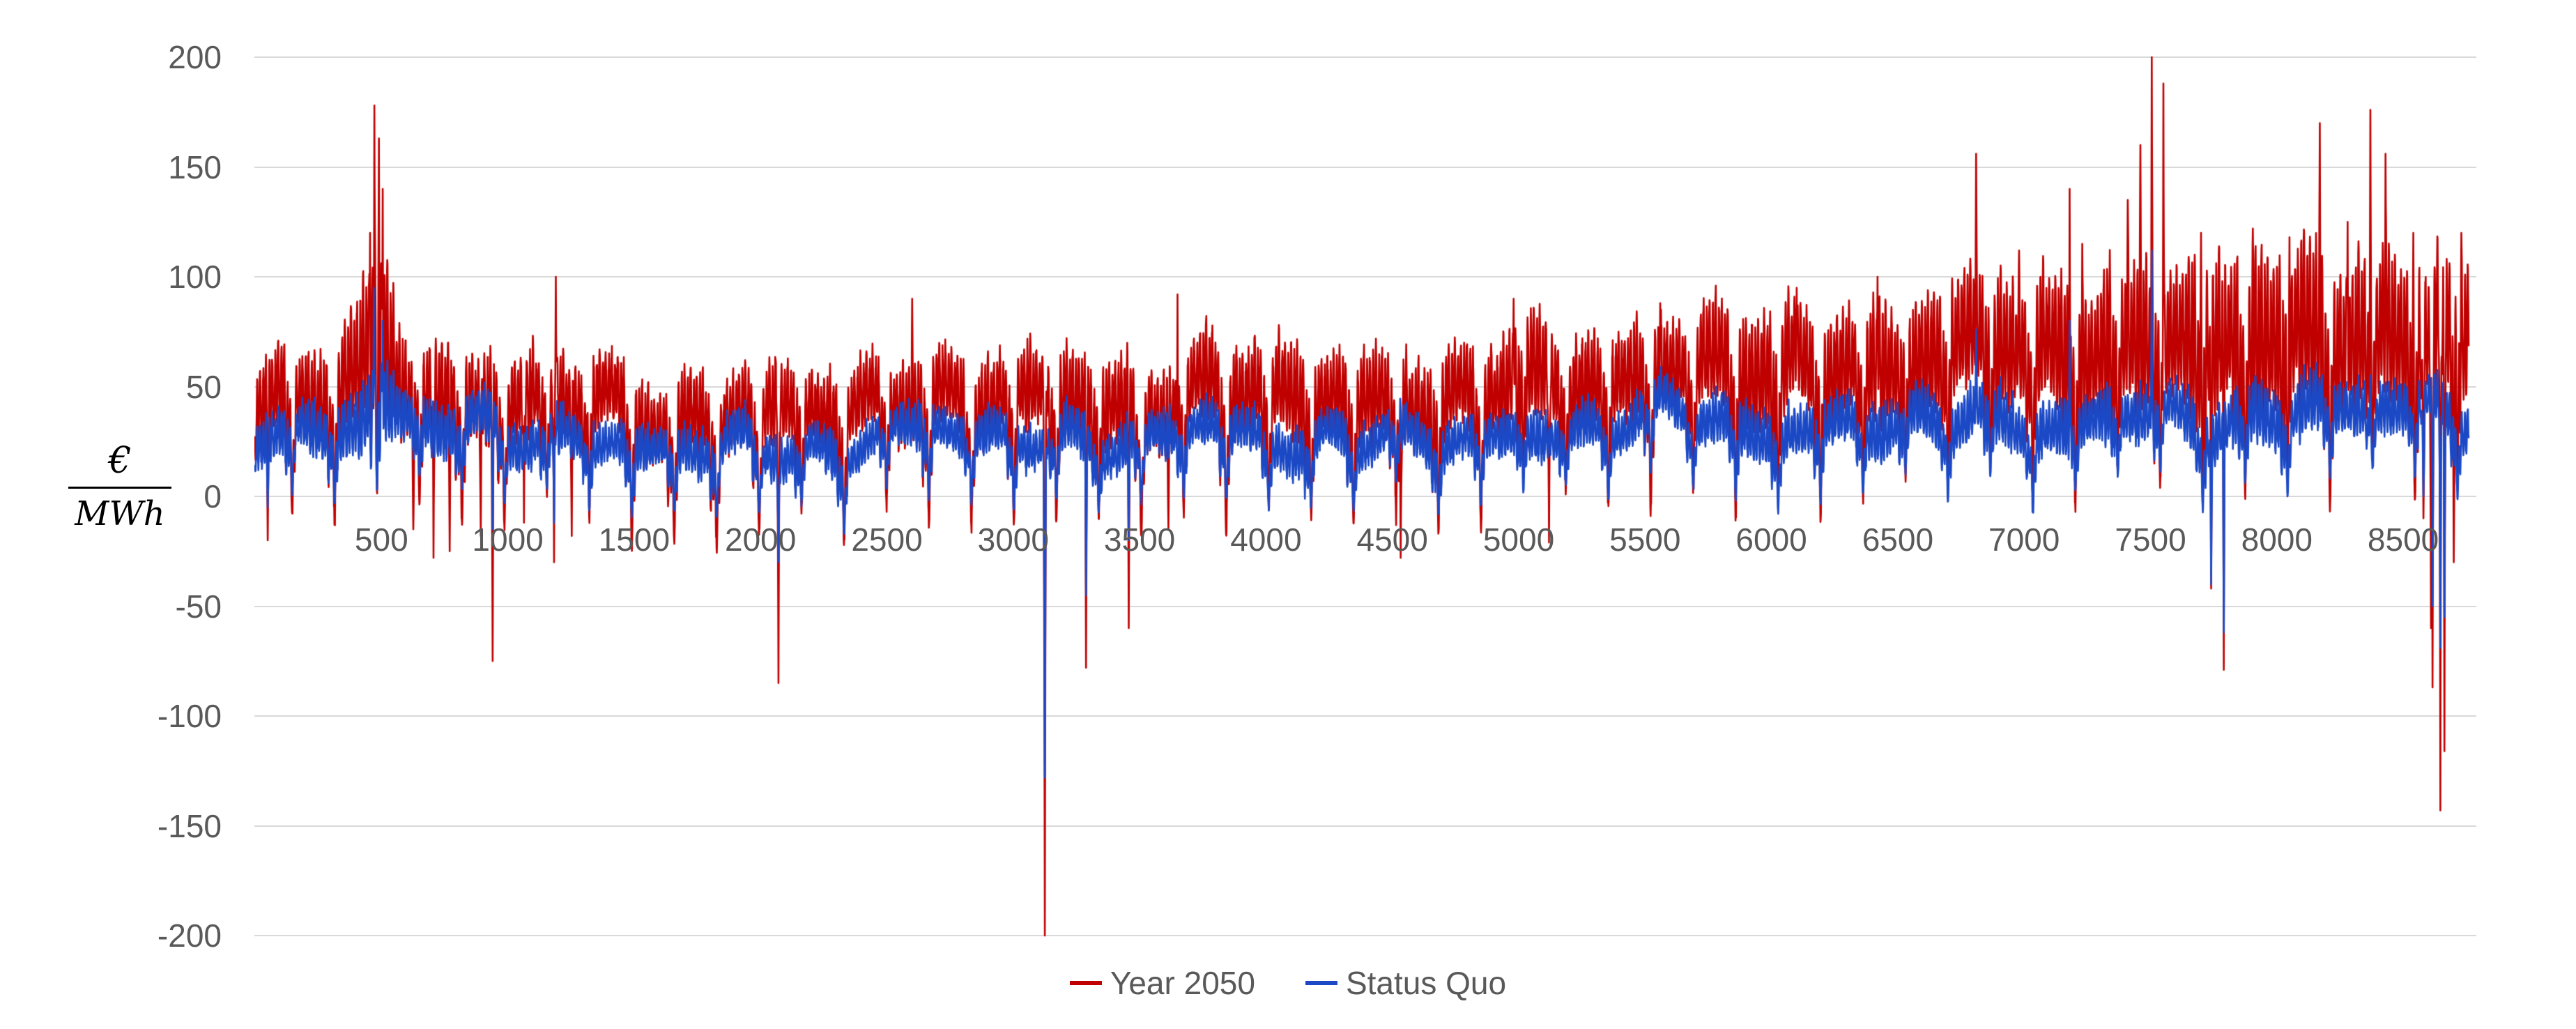 The image size is (2576, 1029). I want to click on fraction-bar, so click(120, 488).